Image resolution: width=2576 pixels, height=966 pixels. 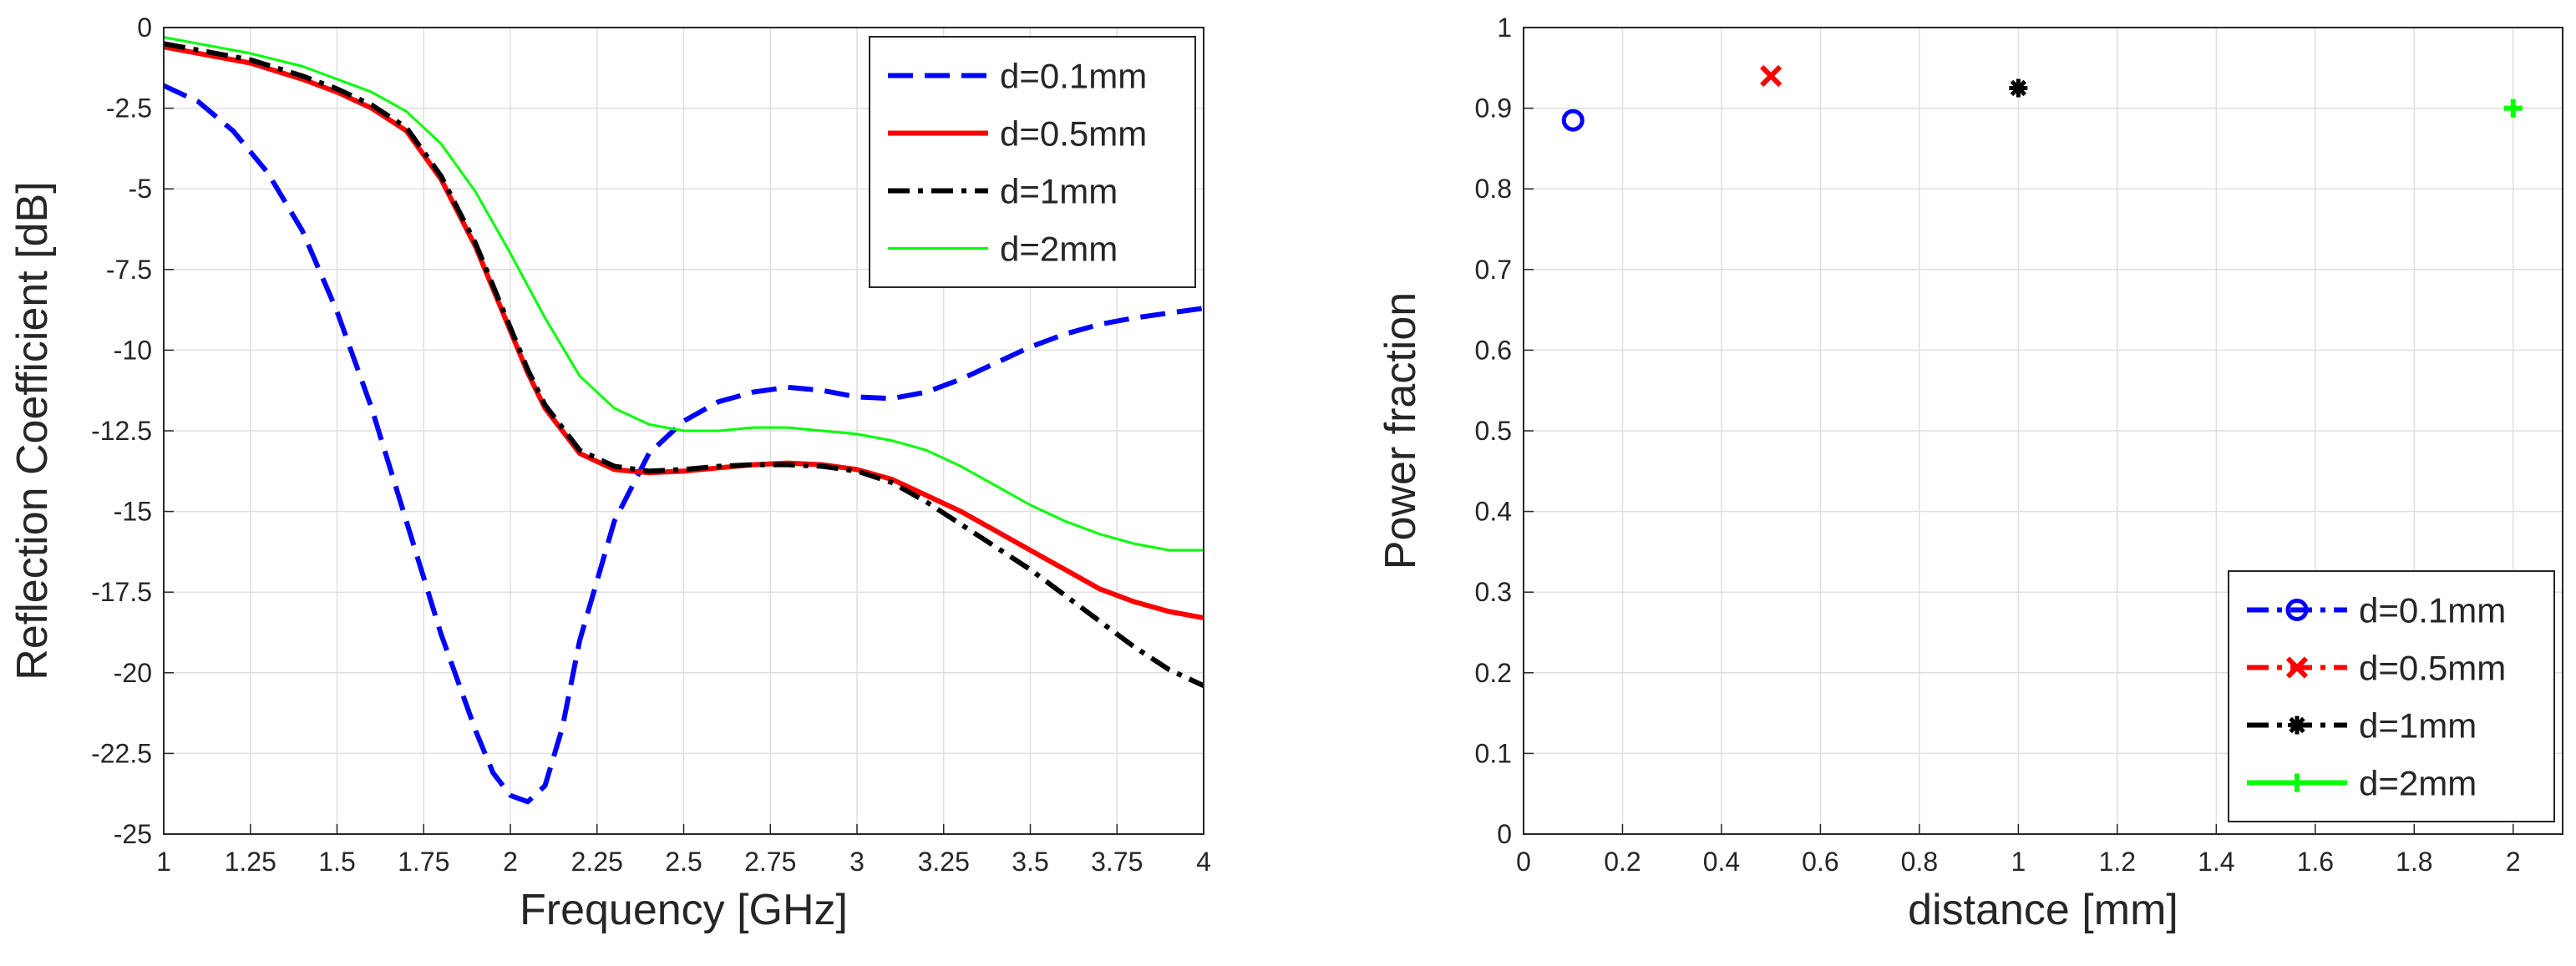 I want to click on x-axis-label: Frequency [GHz], so click(x=684, y=910).